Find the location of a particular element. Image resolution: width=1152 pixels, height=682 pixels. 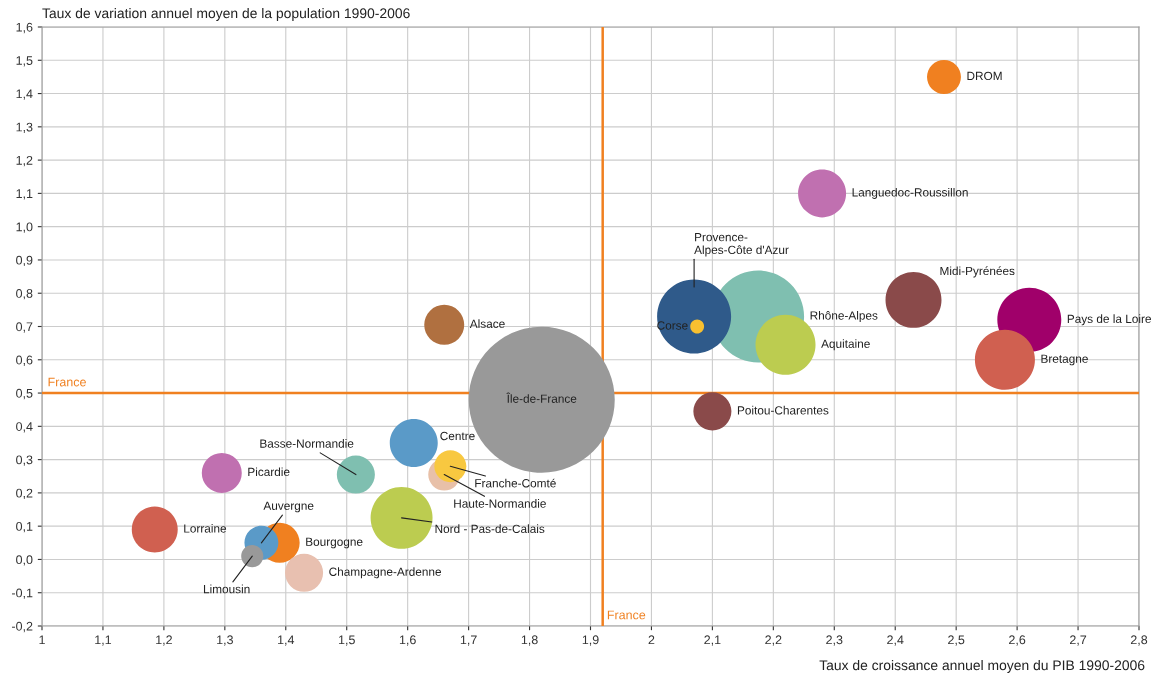

series-label: Bourgogne is located at coordinates (334, 543).